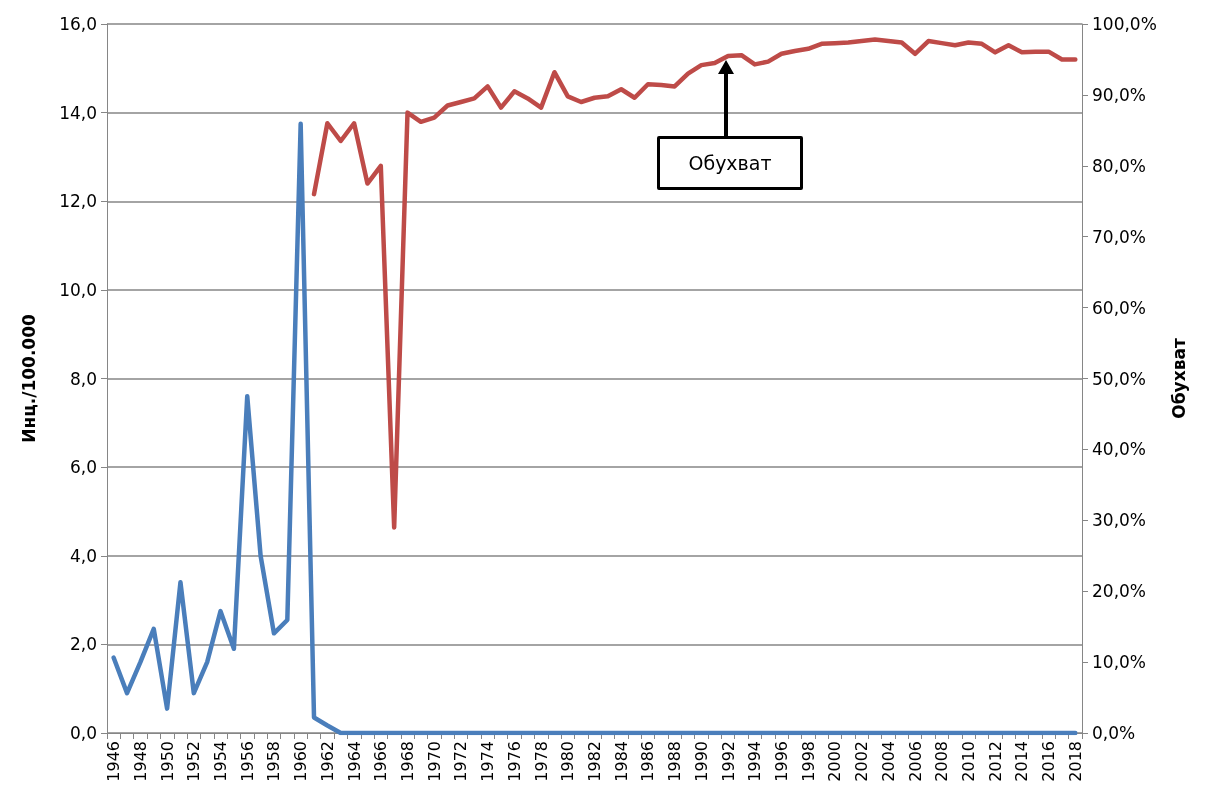  Describe the element at coordinates (140, 761) in the screenshot. I see `x-tick-label: 1948` at that location.